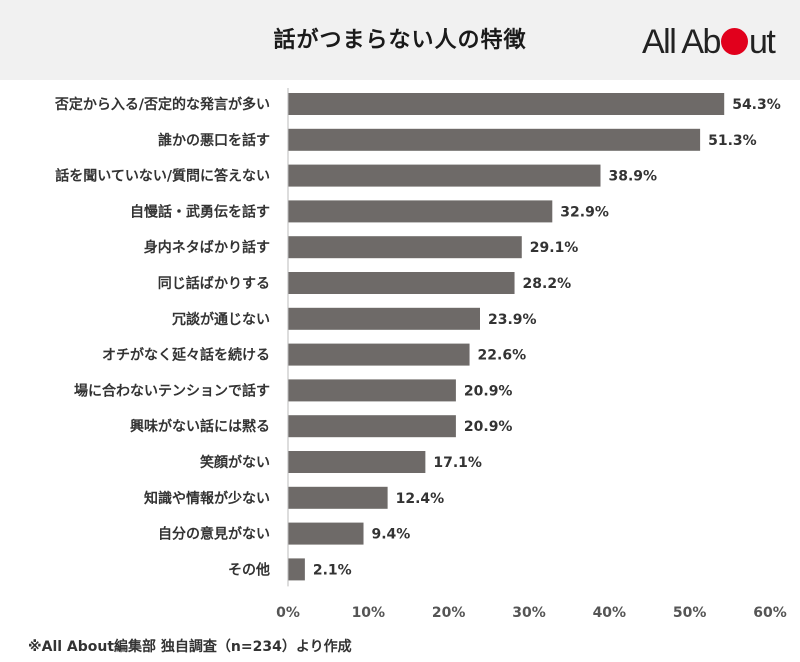 This screenshot has width=800, height=662. What do you see at coordinates (332, 570) in the screenshot?
I see `value-label: 2.1%` at bounding box center [332, 570].